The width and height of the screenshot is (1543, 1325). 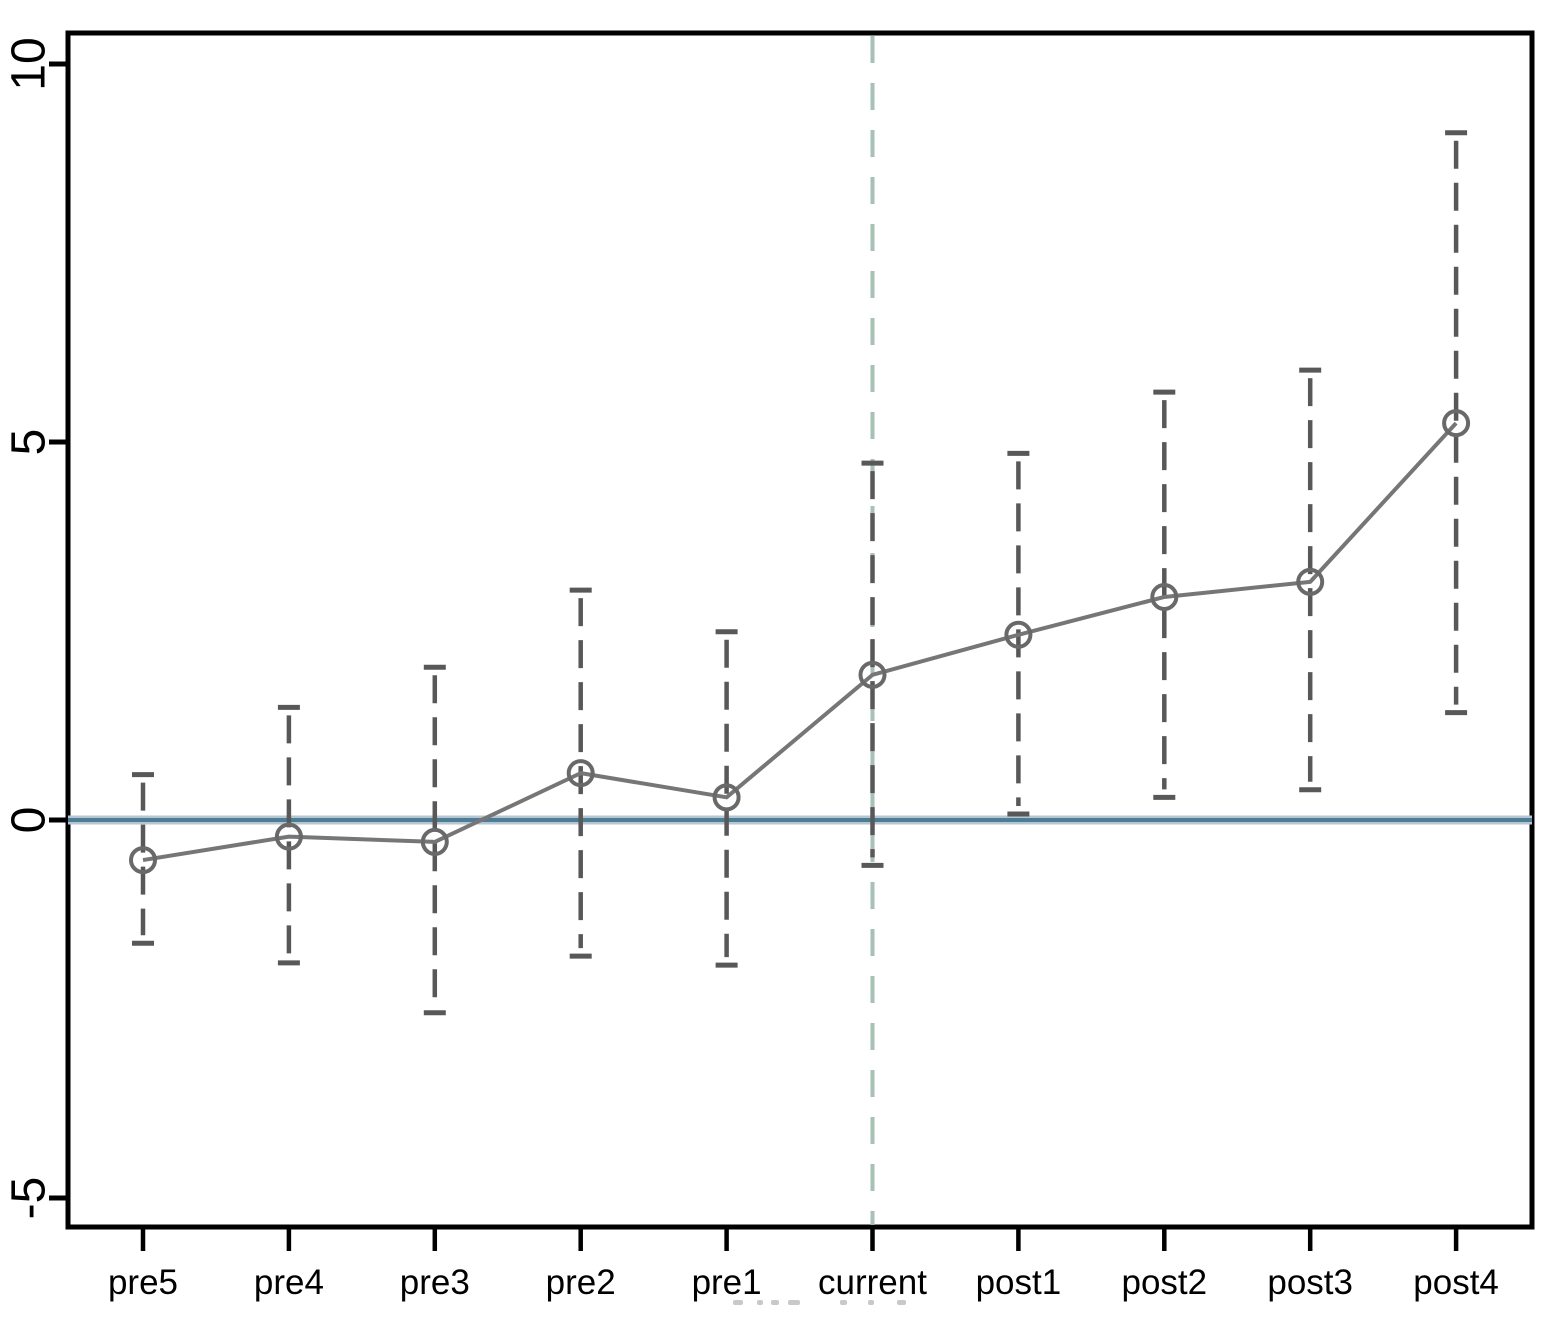 I want to click on data-point-marker-pre5, so click(x=143, y=860).